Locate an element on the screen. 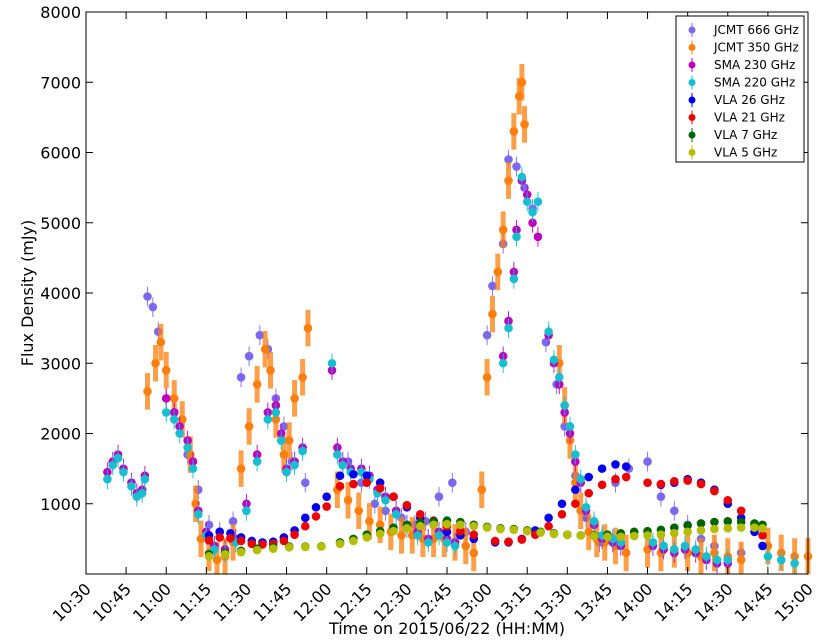 Image resolution: width=830 pixels, height=642 pixels. x-tick-label-16: 14:30 is located at coordinates (714, 602).